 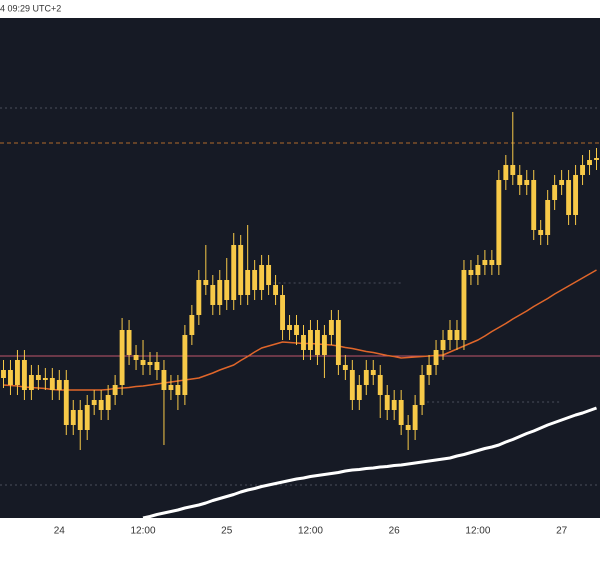 What do you see at coordinates (562, 531) in the screenshot?
I see `x-tick-label: 27` at bounding box center [562, 531].